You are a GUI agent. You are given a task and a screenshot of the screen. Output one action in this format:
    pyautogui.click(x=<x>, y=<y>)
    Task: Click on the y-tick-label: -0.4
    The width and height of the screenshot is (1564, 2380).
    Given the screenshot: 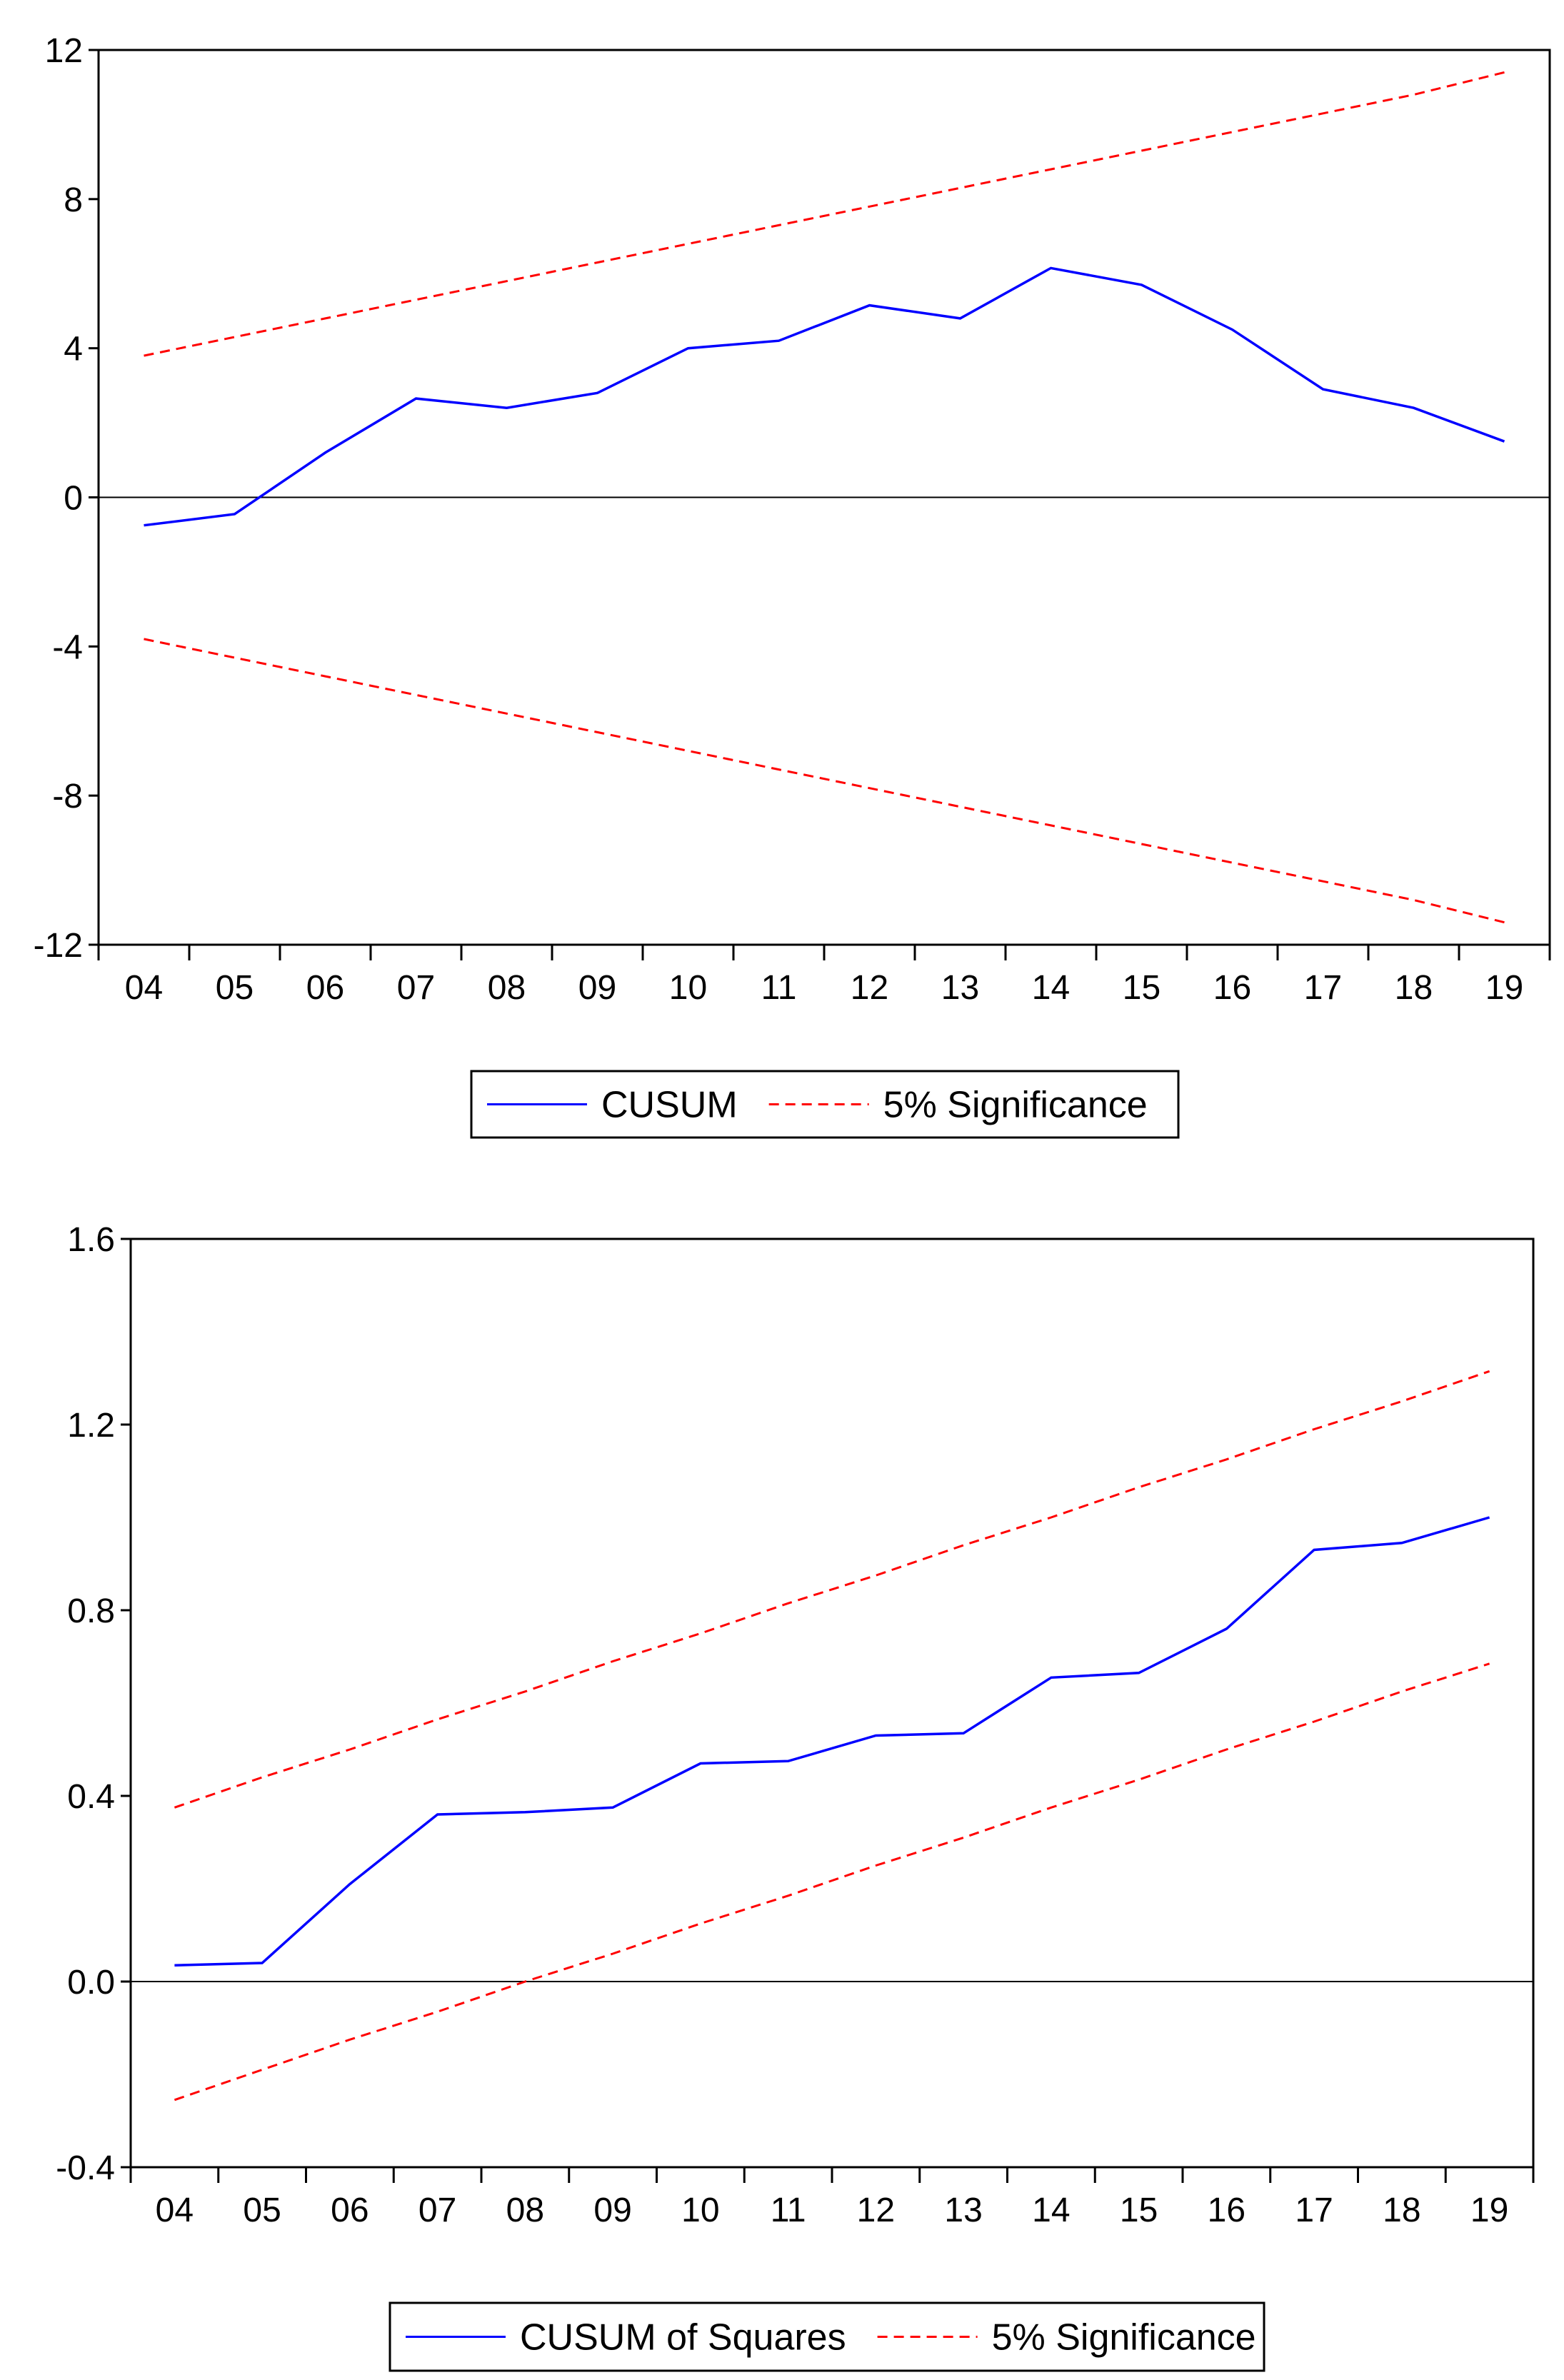 What is the action you would take?
    pyautogui.click(x=85, y=2168)
    